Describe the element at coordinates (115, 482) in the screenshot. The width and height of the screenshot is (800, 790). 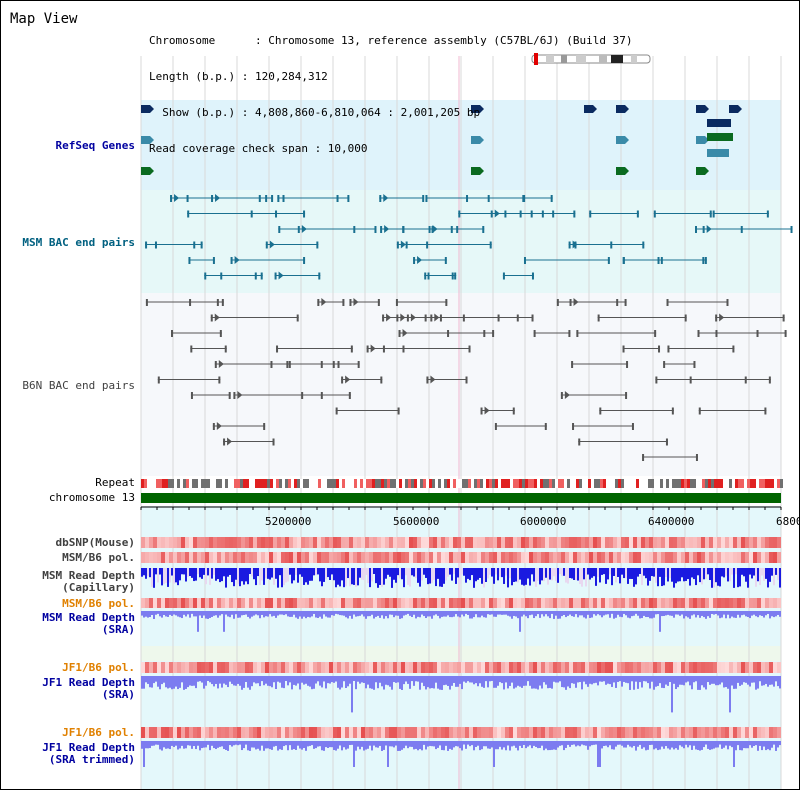
I see `track-label-repeat: Repeat` at that location.